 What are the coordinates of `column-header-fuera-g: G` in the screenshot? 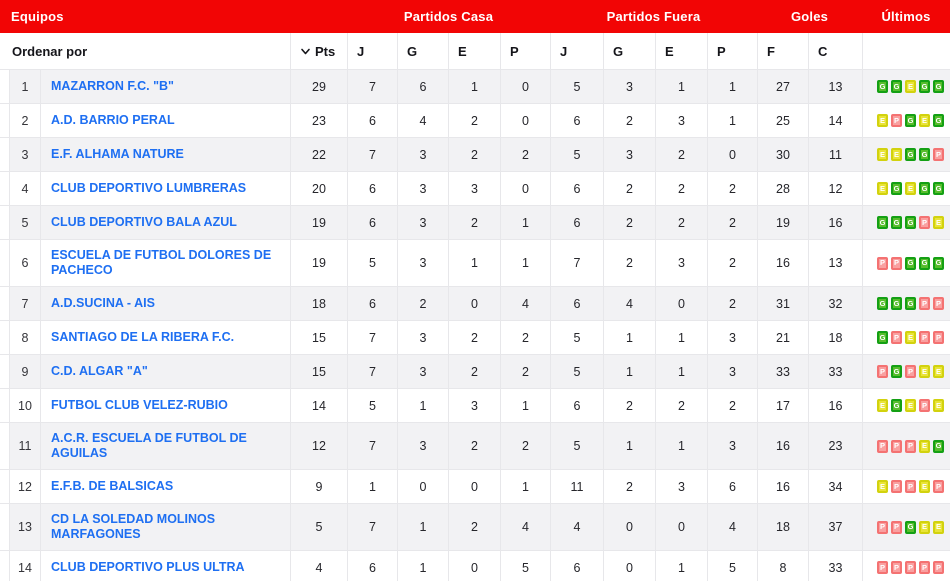 It's located at (629, 51).